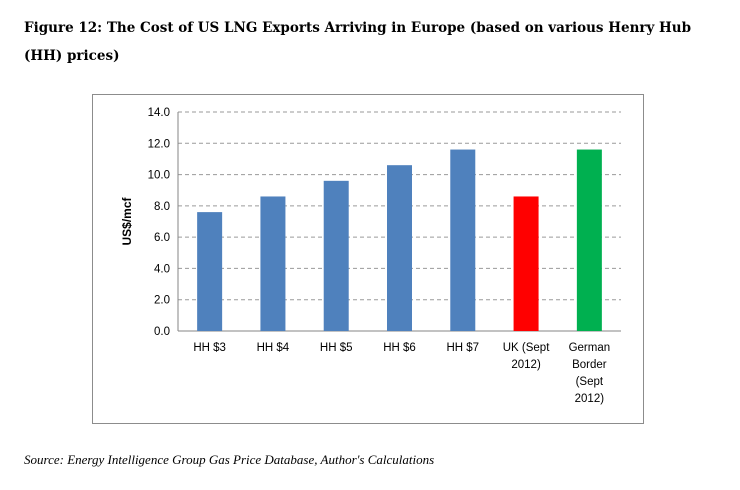 This screenshot has height=490, width=740. Describe the element at coordinates (462, 348) in the screenshot. I see `x-tick-label: HH $7` at that location.